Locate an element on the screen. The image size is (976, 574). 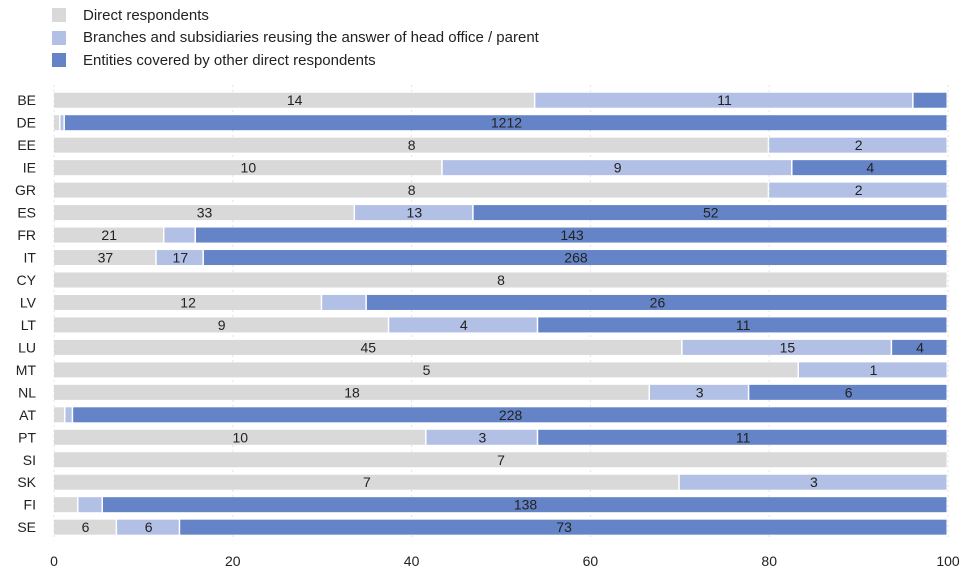
data-label: 37 is located at coordinates (106, 258).